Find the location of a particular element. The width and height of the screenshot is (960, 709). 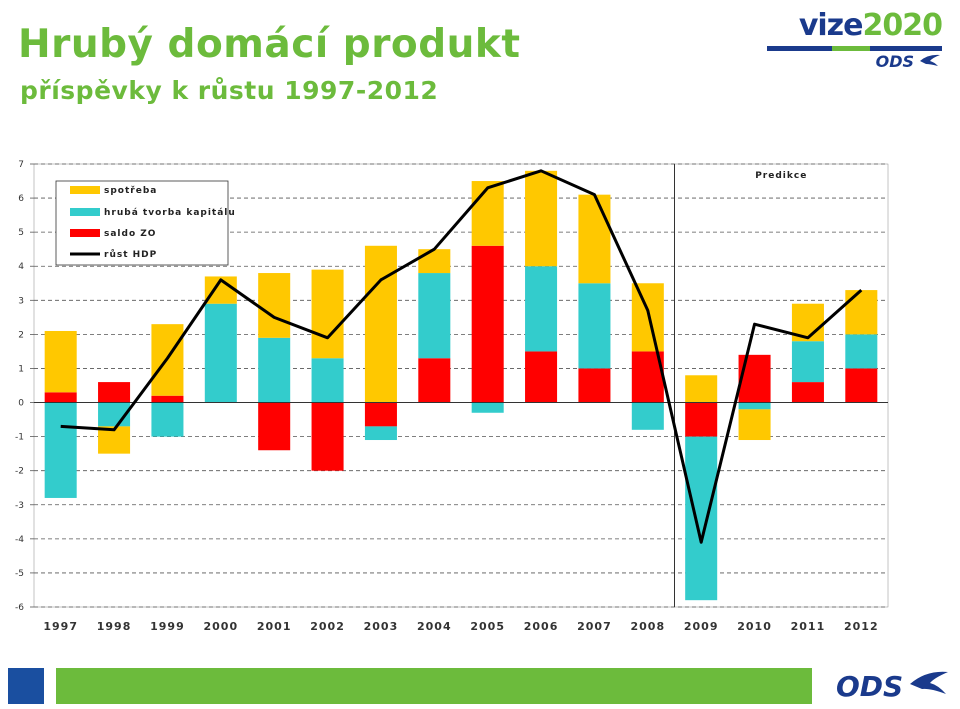

y-tick-label: -3 is located at coordinates (19, 506).